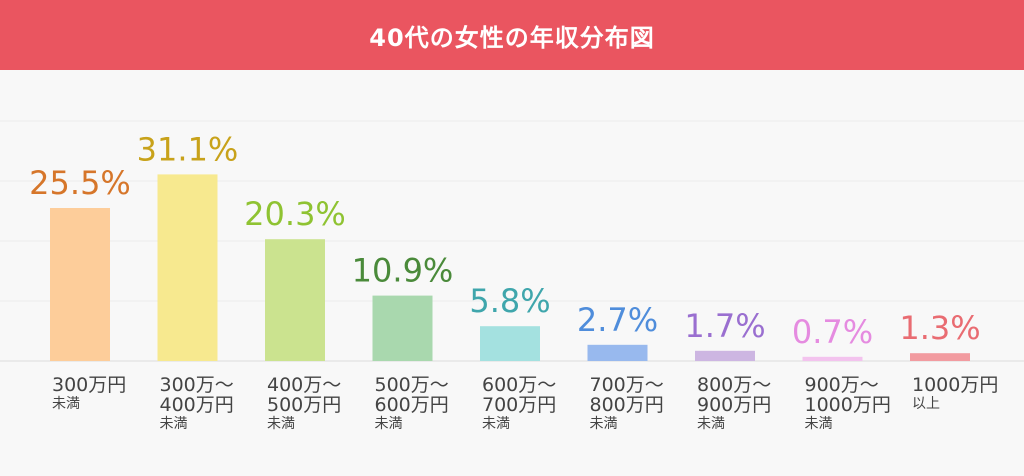 This screenshot has height=476, width=1024. What do you see at coordinates (188, 149) in the screenshot?
I see `value-label: 31.1%` at bounding box center [188, 149].